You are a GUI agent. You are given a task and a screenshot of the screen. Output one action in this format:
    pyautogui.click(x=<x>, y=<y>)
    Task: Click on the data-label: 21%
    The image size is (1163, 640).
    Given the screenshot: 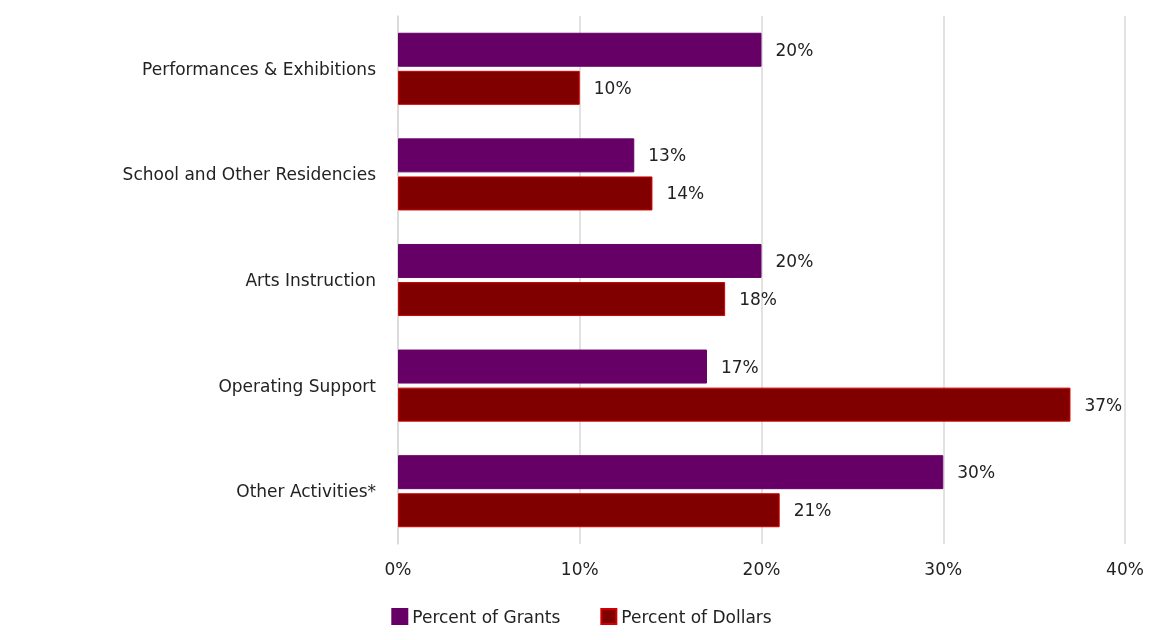 What is the action you would take?
    pyautogui.click(x=812, y=510)
    